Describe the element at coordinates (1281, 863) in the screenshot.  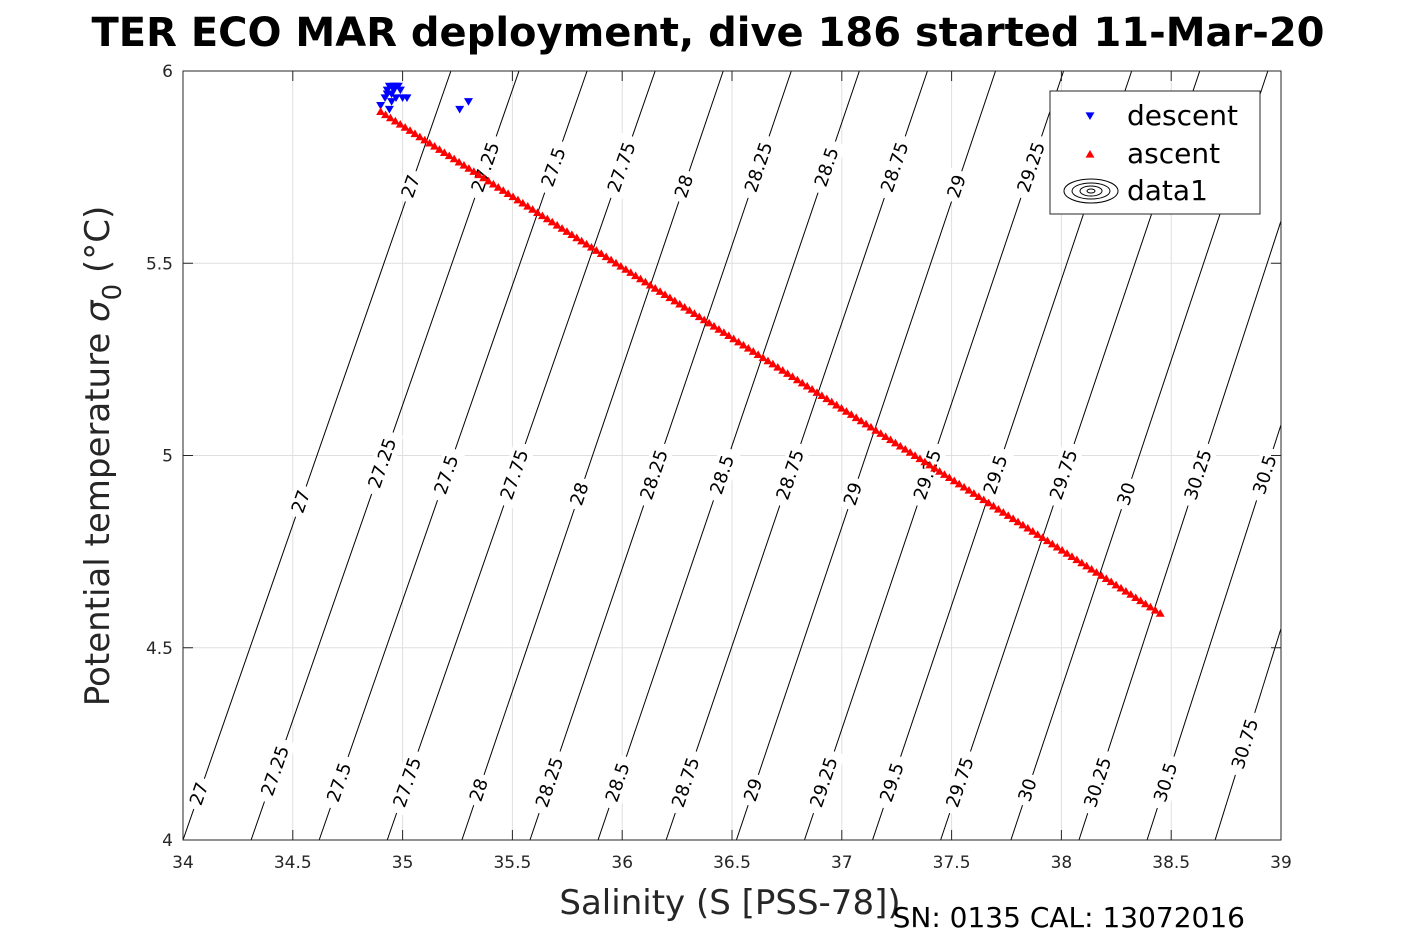
I see `x-tick-label: 39` at that location.